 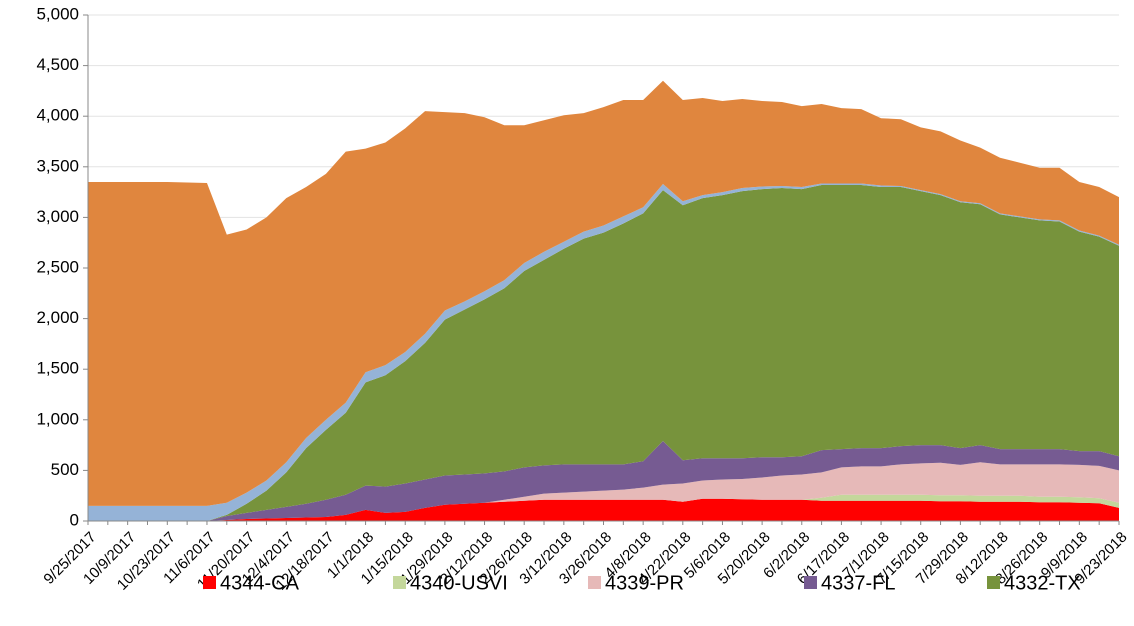 What do you see at coordinates (57, 418) in the screenshot?
I see `y-tick-label: 1,000` at bounding box center [57, 418].